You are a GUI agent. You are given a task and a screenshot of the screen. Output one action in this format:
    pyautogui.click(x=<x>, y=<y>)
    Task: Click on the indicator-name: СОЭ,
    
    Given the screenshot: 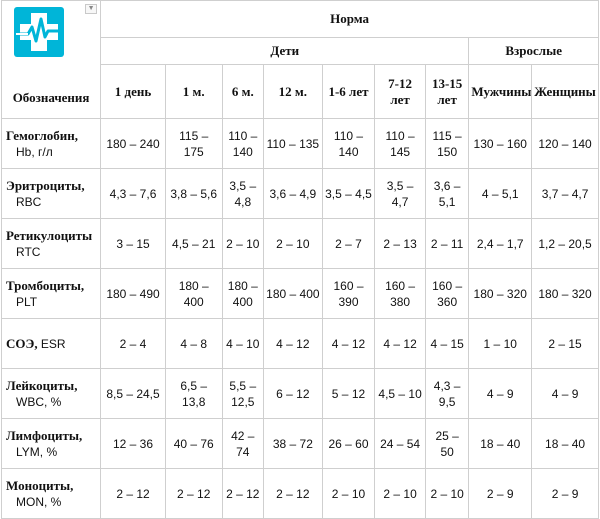 What is the action you would take?
    pyautogui.click(x=22, y=343)
    